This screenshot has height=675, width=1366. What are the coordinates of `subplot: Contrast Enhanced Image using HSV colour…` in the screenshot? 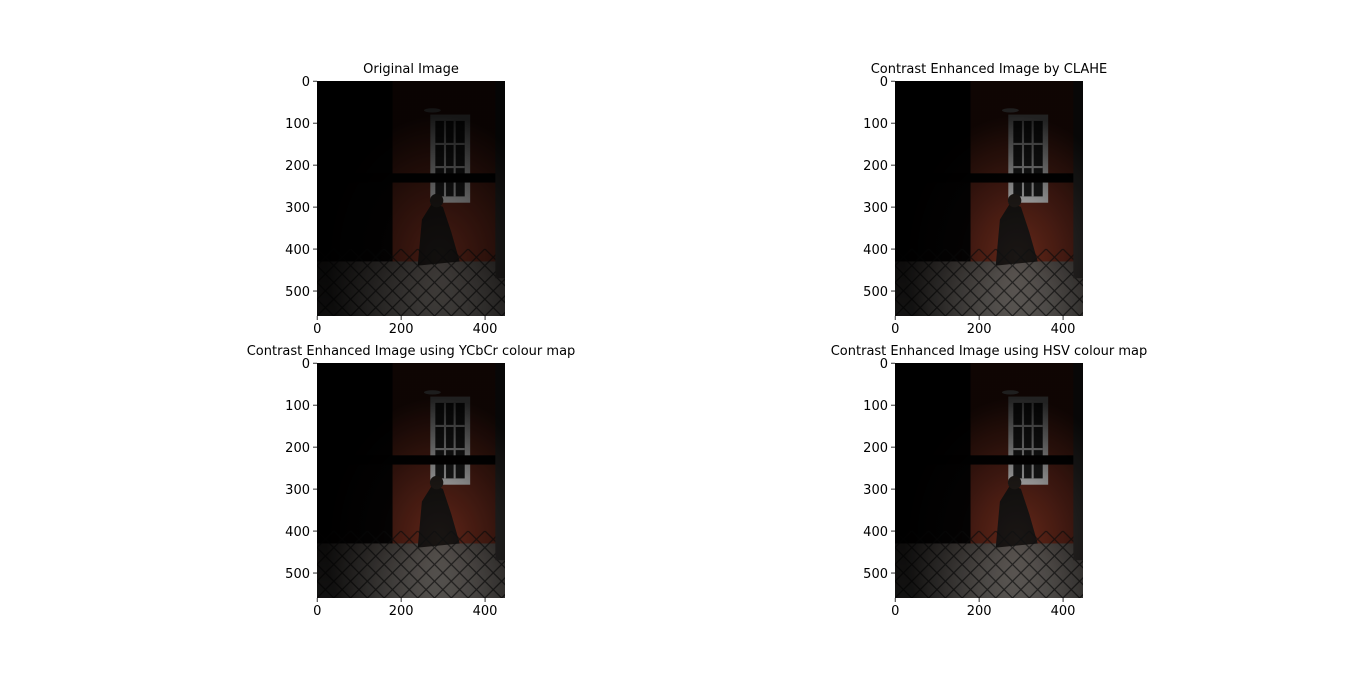 It's located at (989, 481).